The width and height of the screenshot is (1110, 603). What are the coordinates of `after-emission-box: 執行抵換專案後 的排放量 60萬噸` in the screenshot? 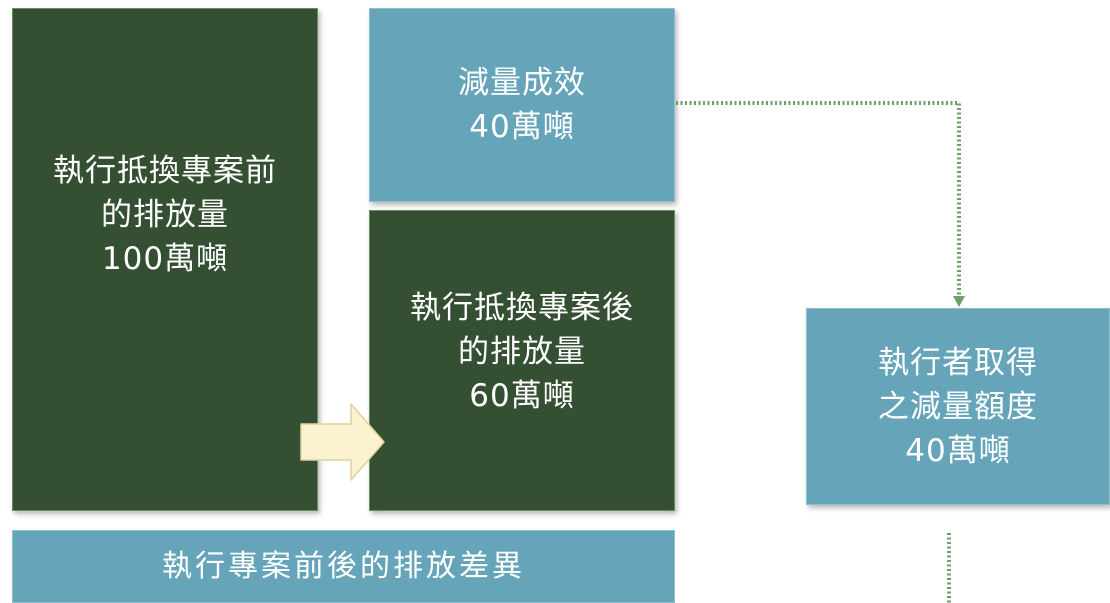 It's located at (522, 360).